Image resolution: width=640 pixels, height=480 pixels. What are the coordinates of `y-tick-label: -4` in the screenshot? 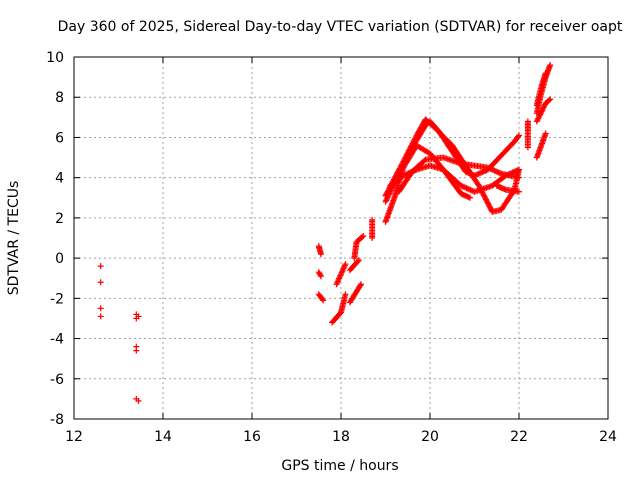 It's located at (57, 340).